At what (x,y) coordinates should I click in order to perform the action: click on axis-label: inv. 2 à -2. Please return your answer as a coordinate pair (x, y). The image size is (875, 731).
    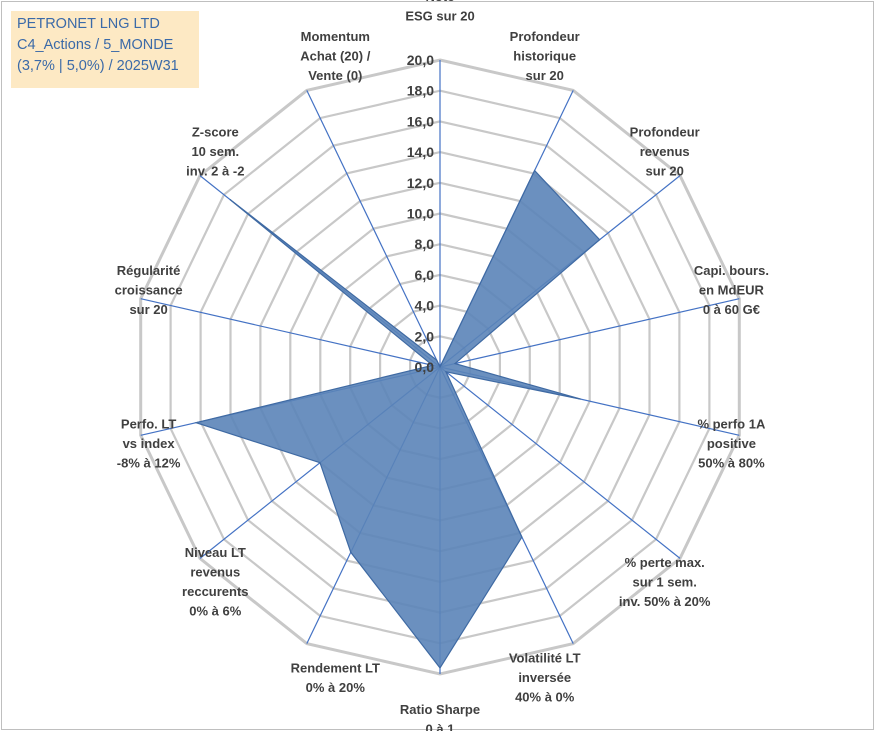
    Looking at the image, I should click on (215, 171).